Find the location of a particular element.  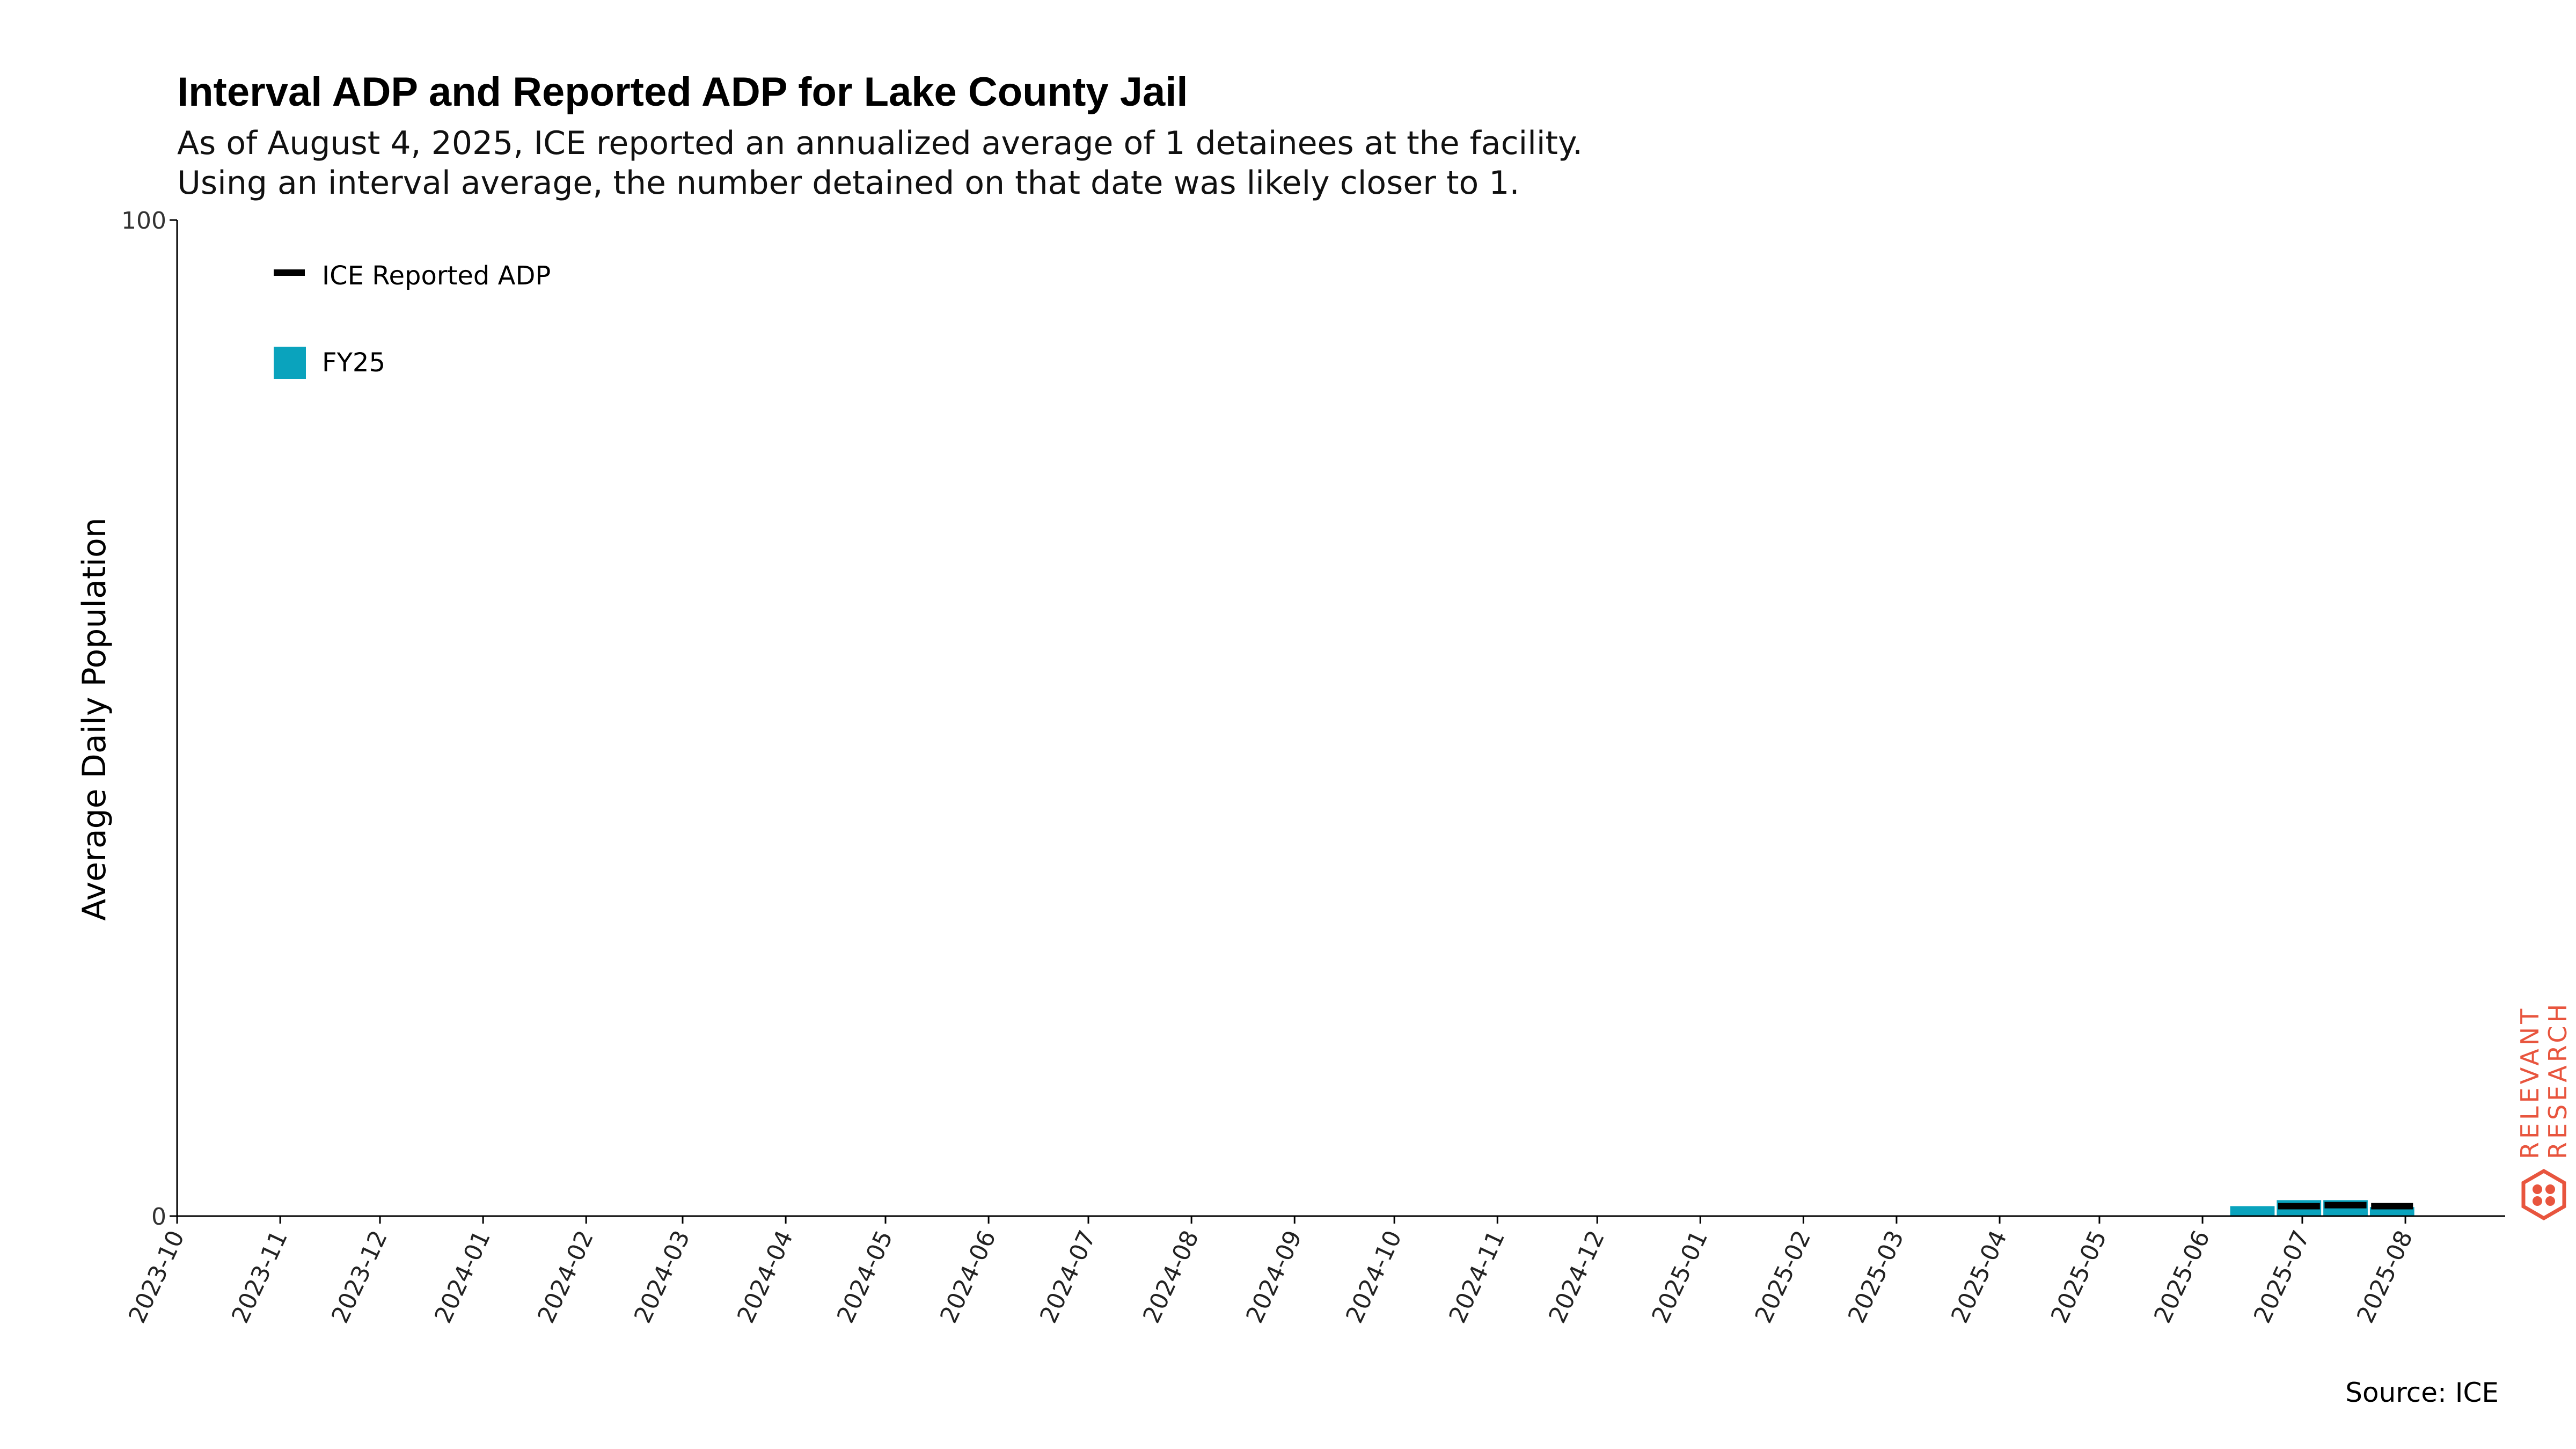

legend-swatch-reported is located at coordinates (289, 272).